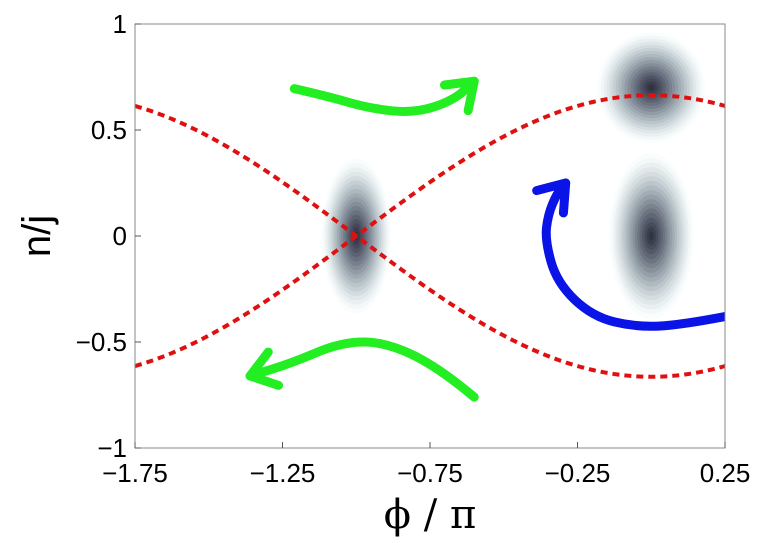 Image resolution: width=762 pixels, height=543 pixels. Describe the element at coordinates (120, 236) in the screenshot. I see `y-tick-label: 0` at that location.